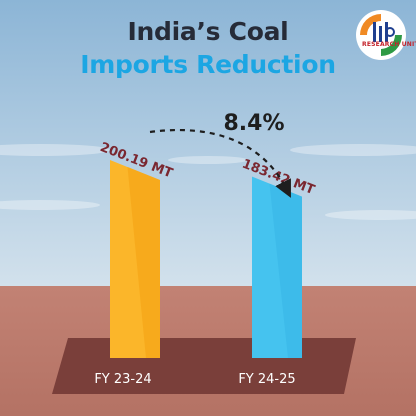 This screenshot has width=416, height=416. I want to click on change-arrow, so click(220, 163).